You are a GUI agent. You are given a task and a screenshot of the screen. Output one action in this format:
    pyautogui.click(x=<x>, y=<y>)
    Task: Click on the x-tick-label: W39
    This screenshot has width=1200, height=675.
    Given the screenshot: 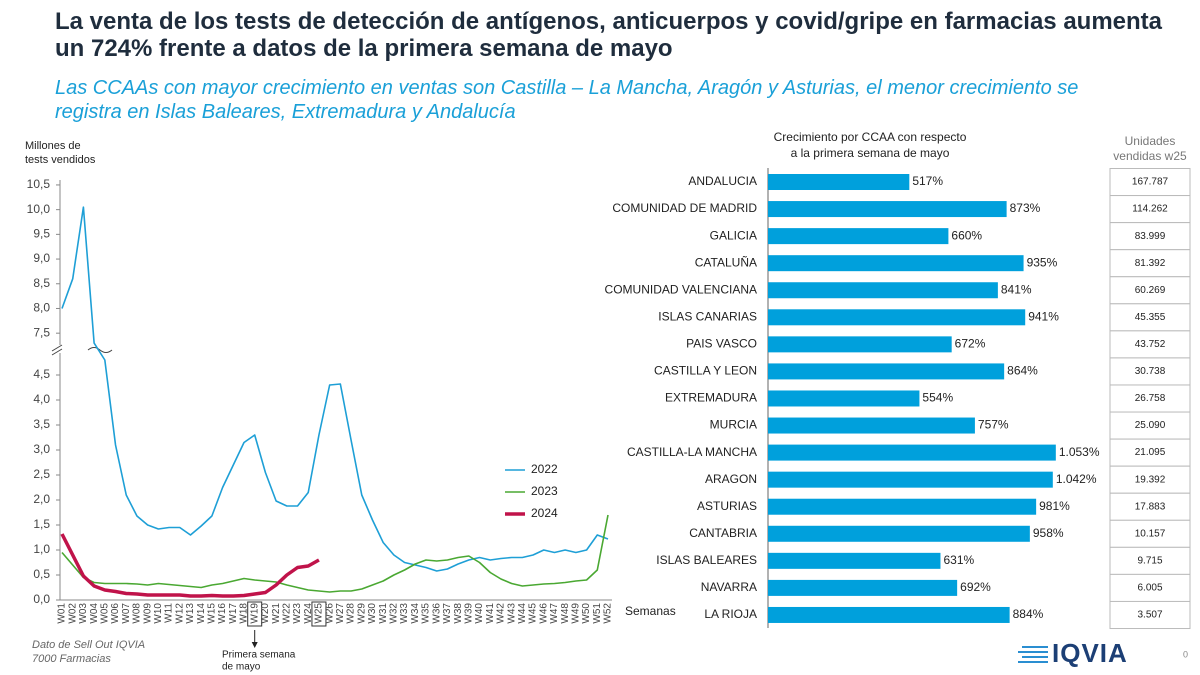 What is the action you would take?
    pyautogui.click(x=468, y=613)
    